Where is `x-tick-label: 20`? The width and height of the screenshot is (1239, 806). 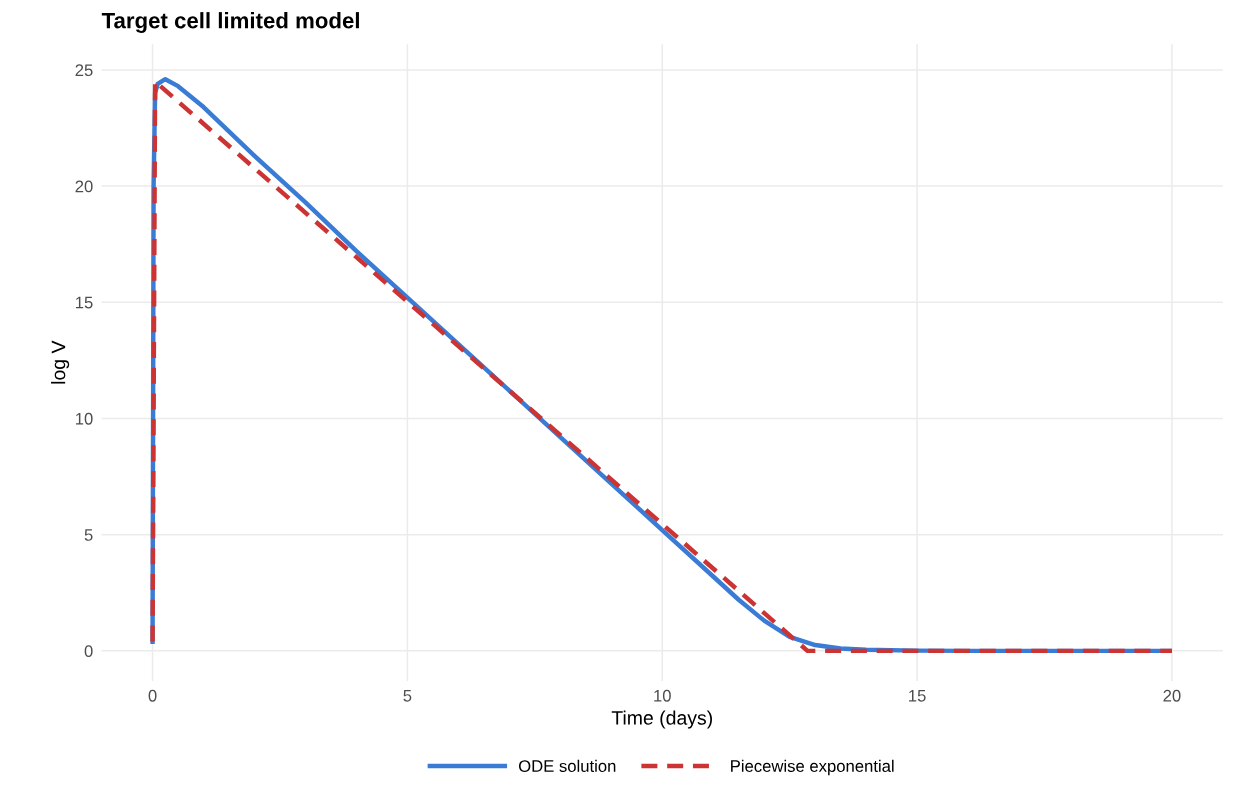
x-tick-label: 20 is located at coordinates (1172, 695).